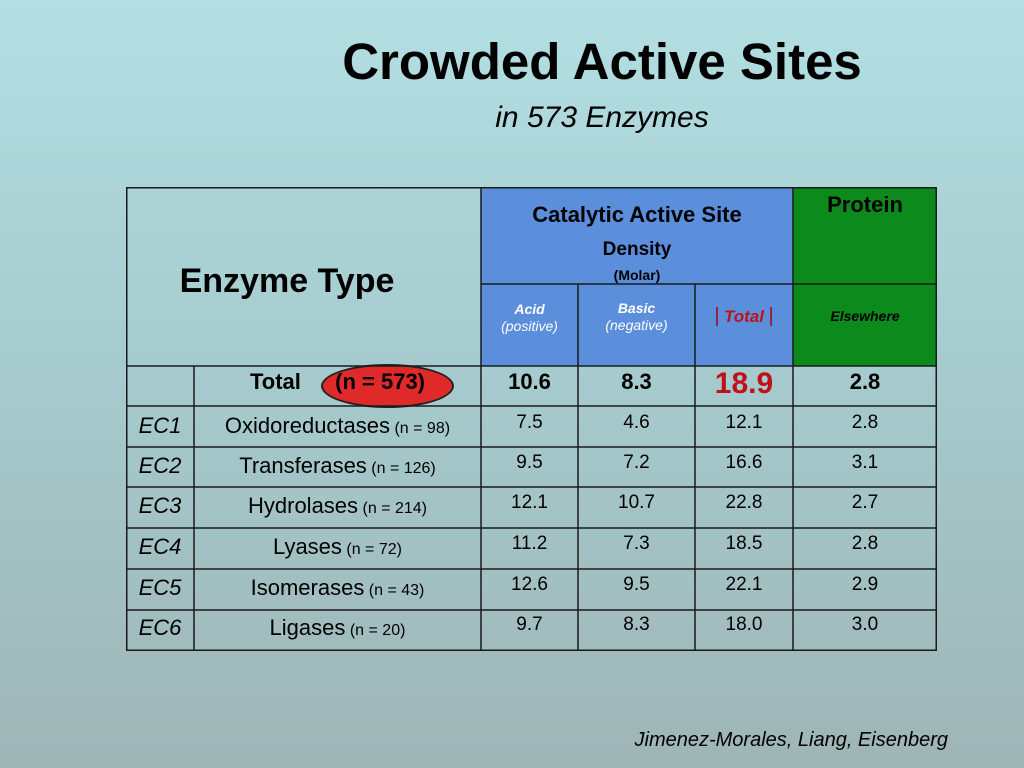  I want to click on enzyme-count: (n = 43), so click(396, 590).